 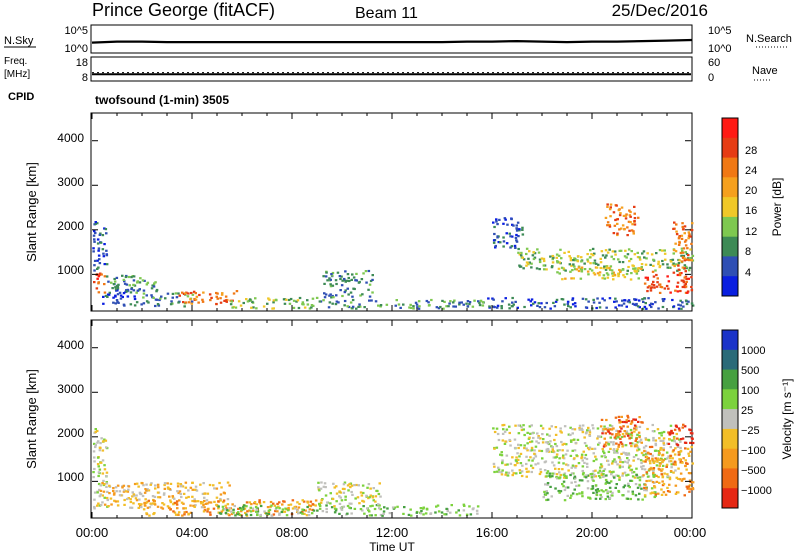 What do you see at coordinates (392, 532) in the screenshot?
I see `xtick-3: 12:00` at bounding box center [392, 532].